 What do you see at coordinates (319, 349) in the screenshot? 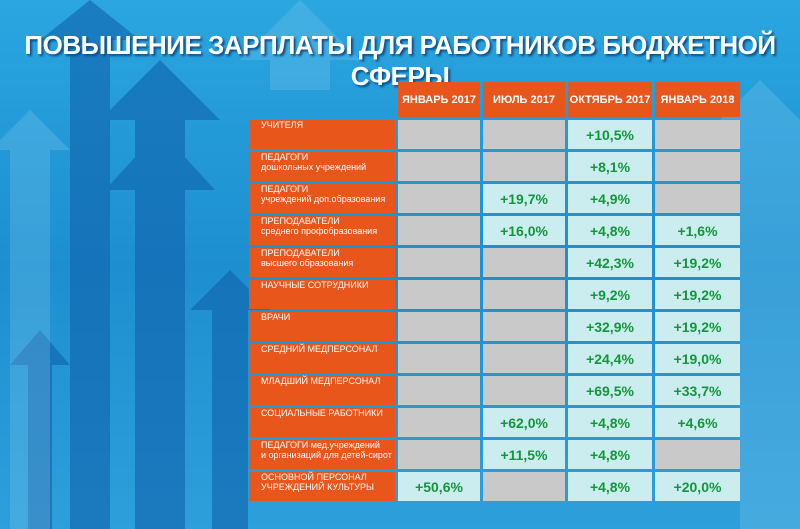
I see `row-label-line: СРЕДНИЙ МЕДПЕРСОНАЛ` at bounding box center [319, 349].